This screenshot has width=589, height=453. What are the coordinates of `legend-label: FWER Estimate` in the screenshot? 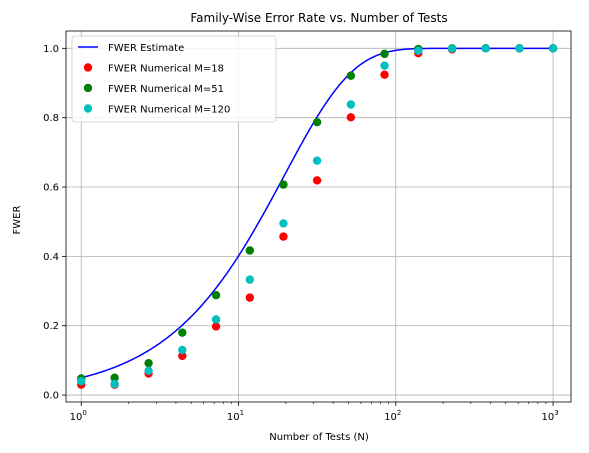 It's located at (146, 48).